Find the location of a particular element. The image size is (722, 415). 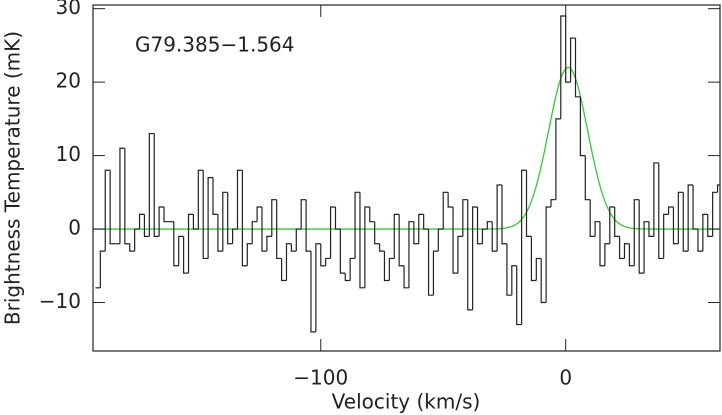

x-tick-label: 0 is located at coordinates (565, 378).